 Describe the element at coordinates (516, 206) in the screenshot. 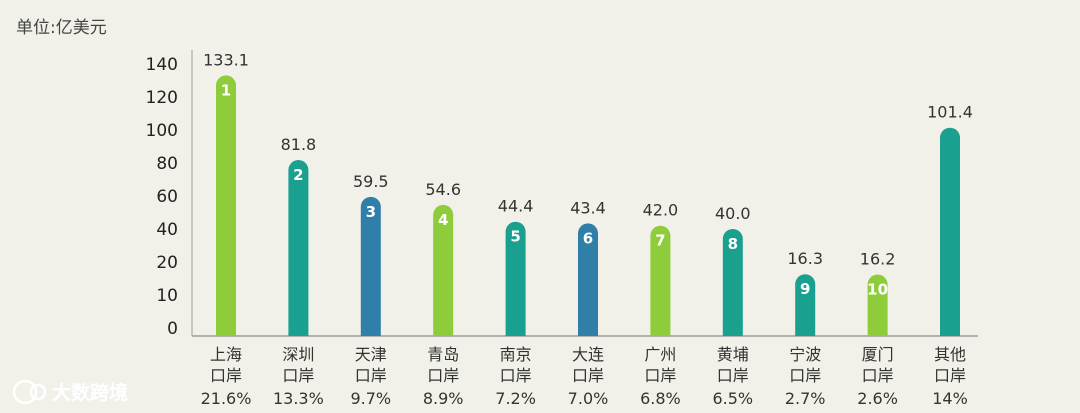

I see `value-label: 44.4` at that location.